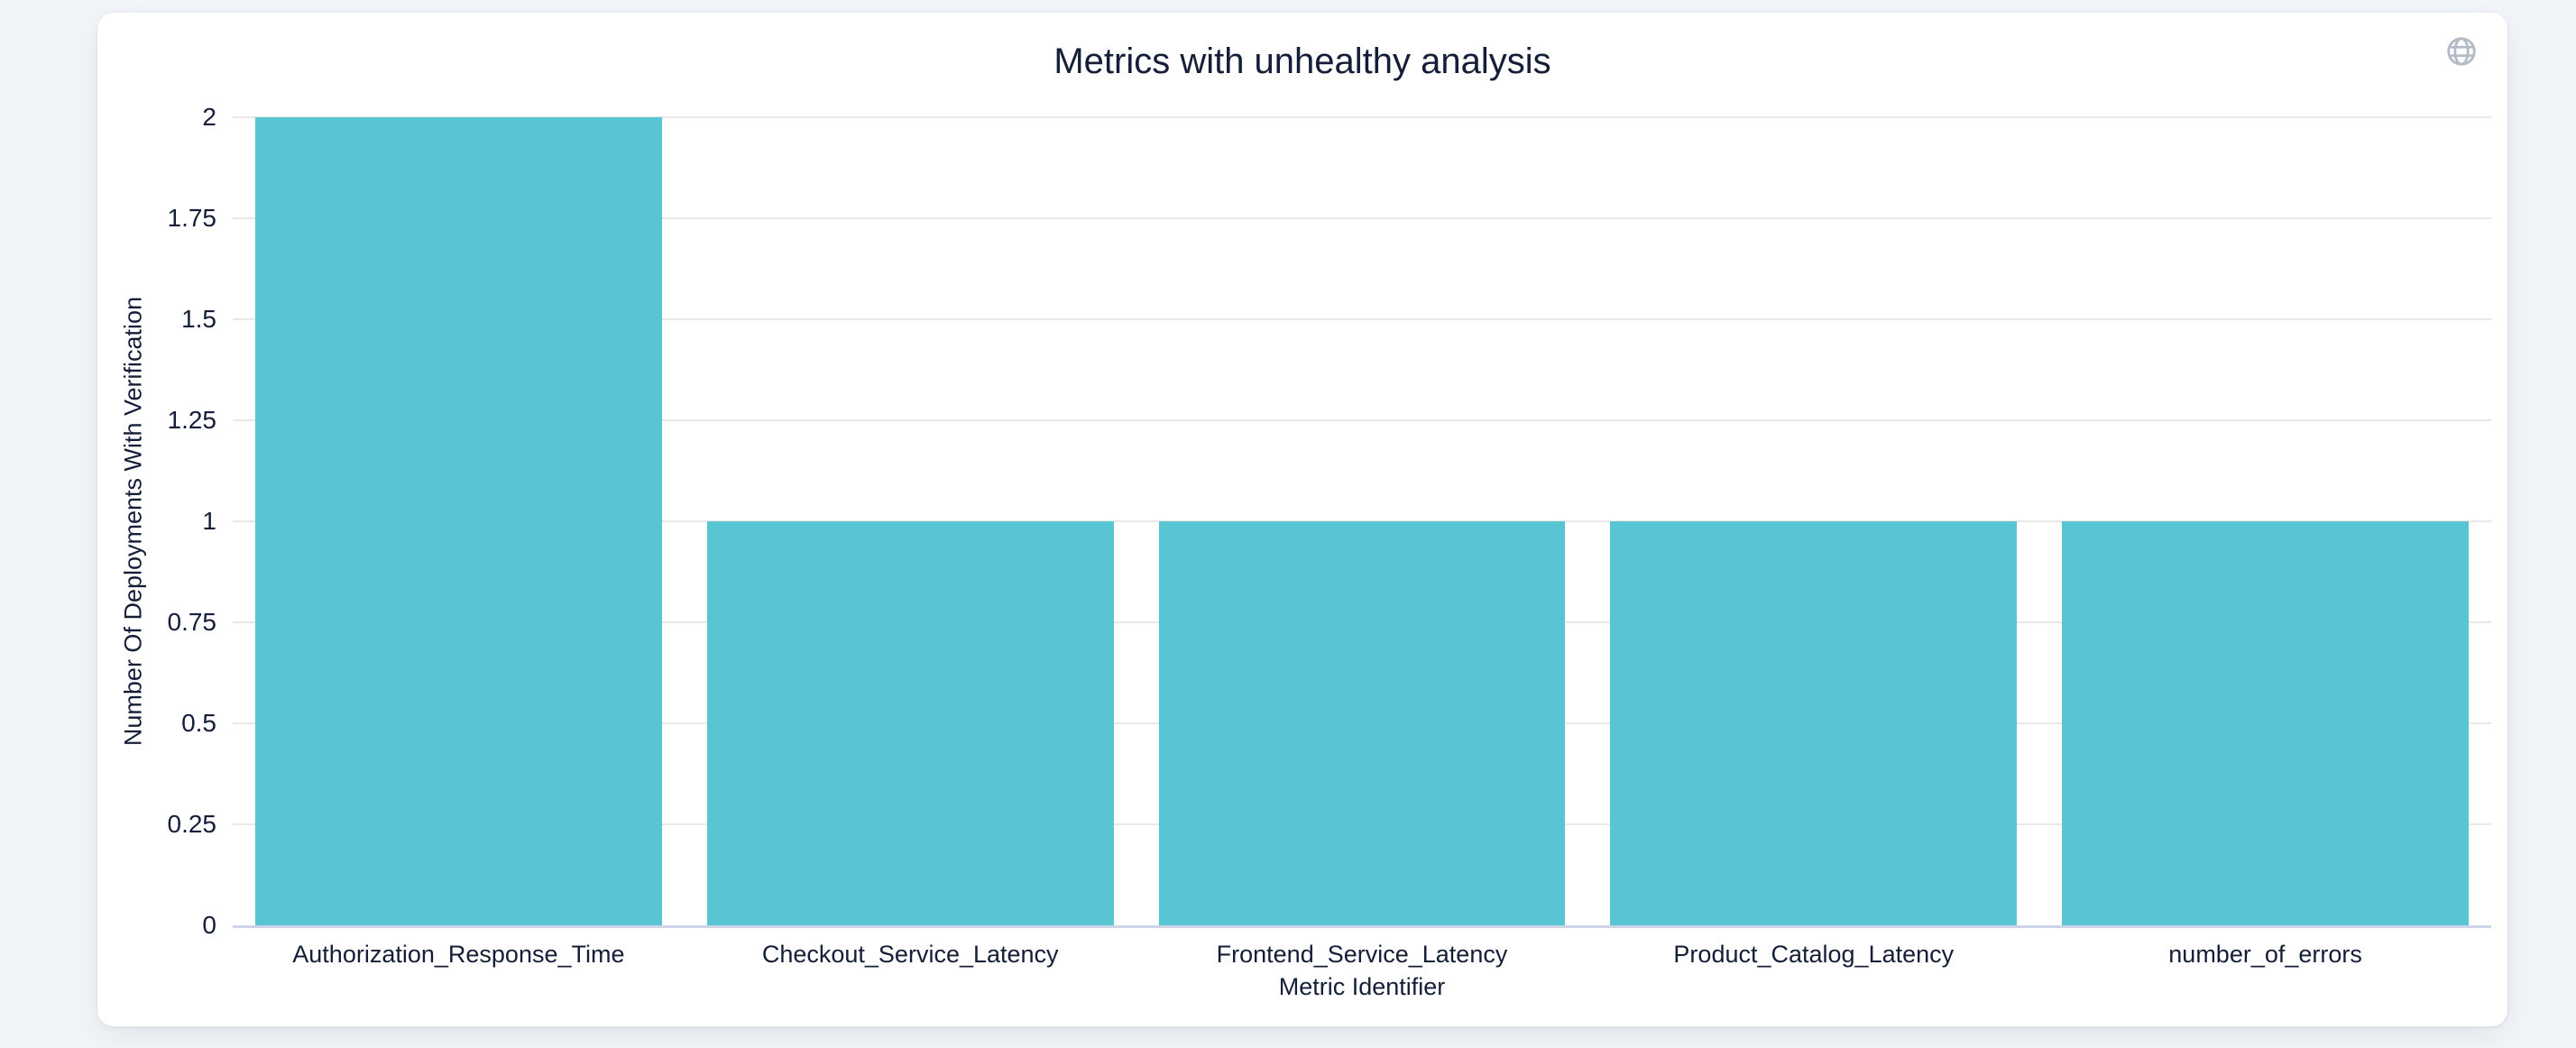 The width and height of the screenshot is (2576, 1048). I want to click on chart-title: Metrics with unhealthy analysis, so click(1302, 61).